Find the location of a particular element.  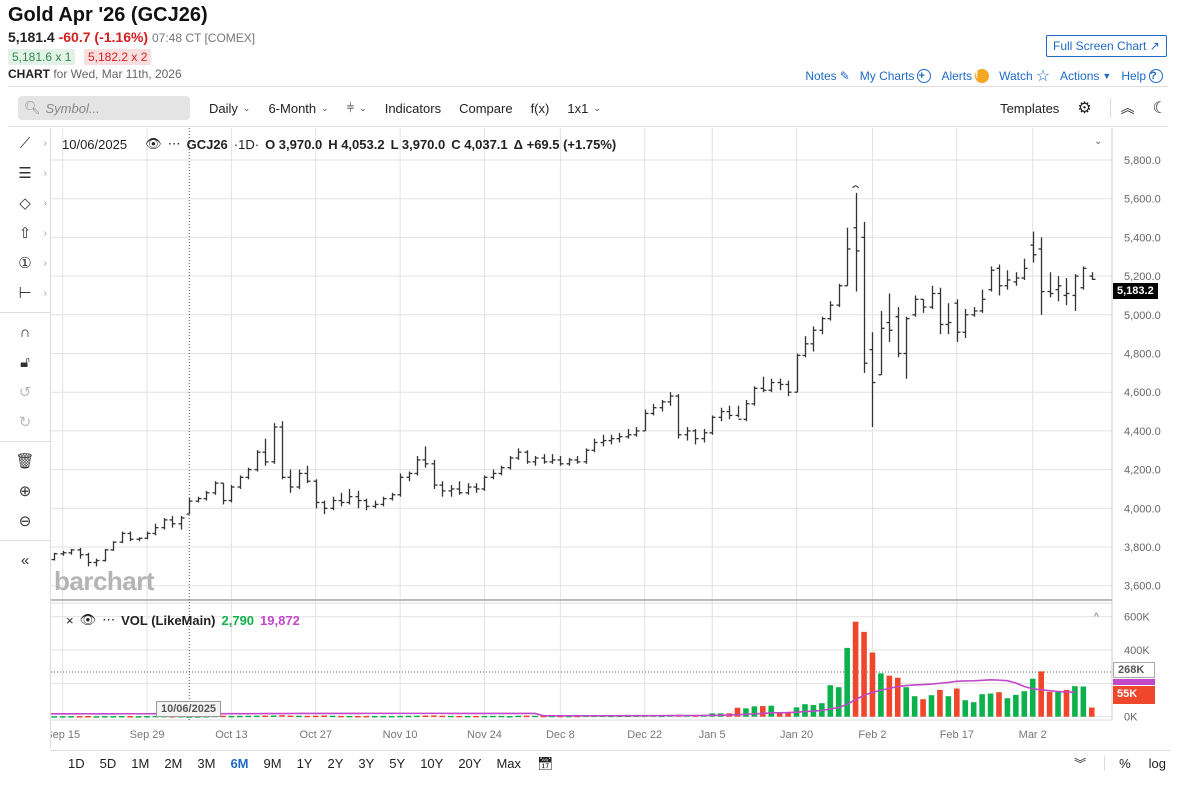

compare-button: Compare is located at coordinates (486, 108).